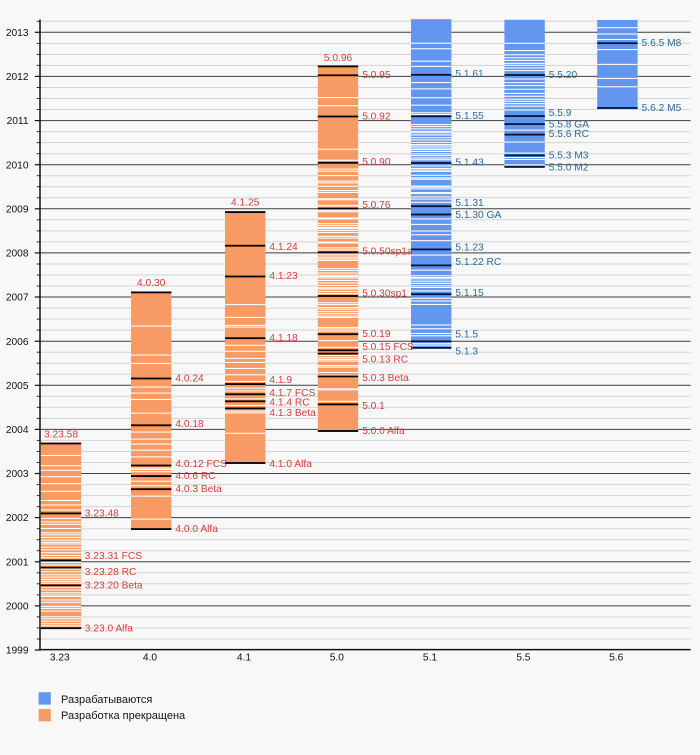 The image size is (700, 755). I want to click on svg-text: 5.5.0 M2, so click(569, 167).